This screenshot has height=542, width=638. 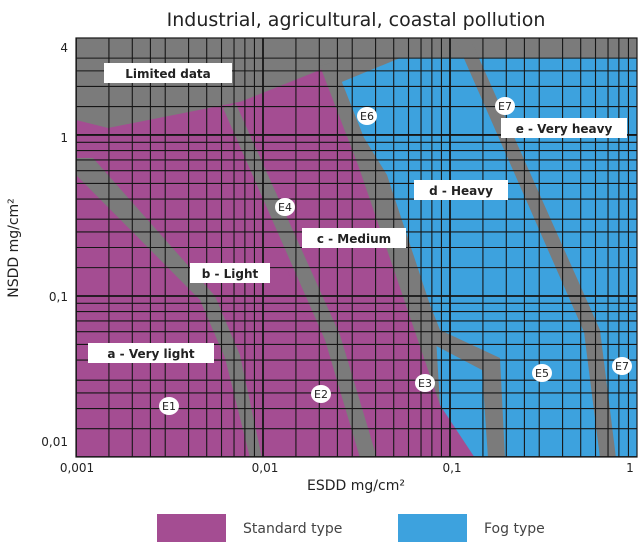 I want to click on y-tick-label: 4, so click(x=64, y=48).